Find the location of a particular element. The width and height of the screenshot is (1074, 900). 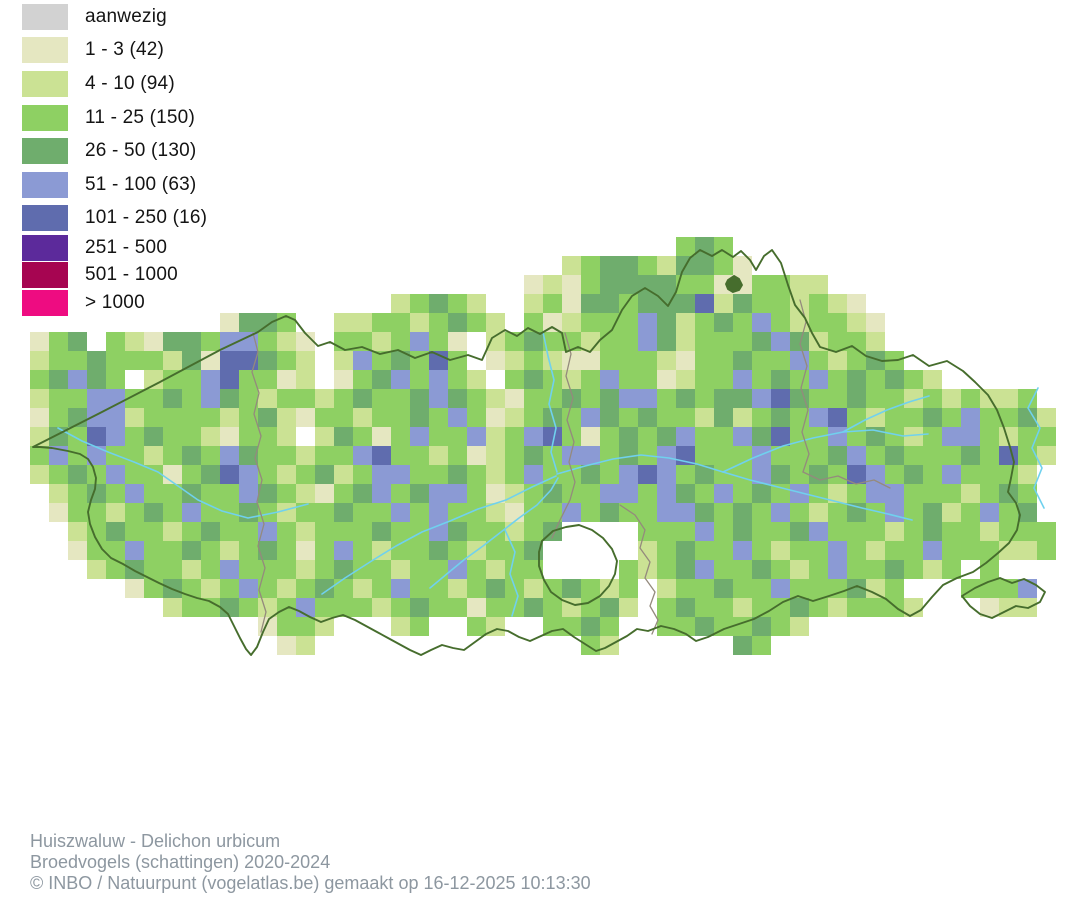

antwerp-port-mark is located at coordinates (734, 284).